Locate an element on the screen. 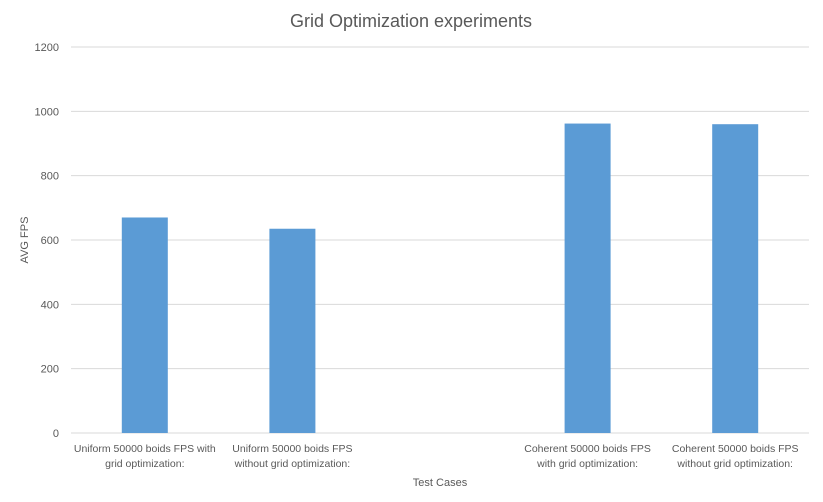 This screenshot has height=502, width=823. chart-title: Grid Optimization experiments is located at coordinates (411, 21).